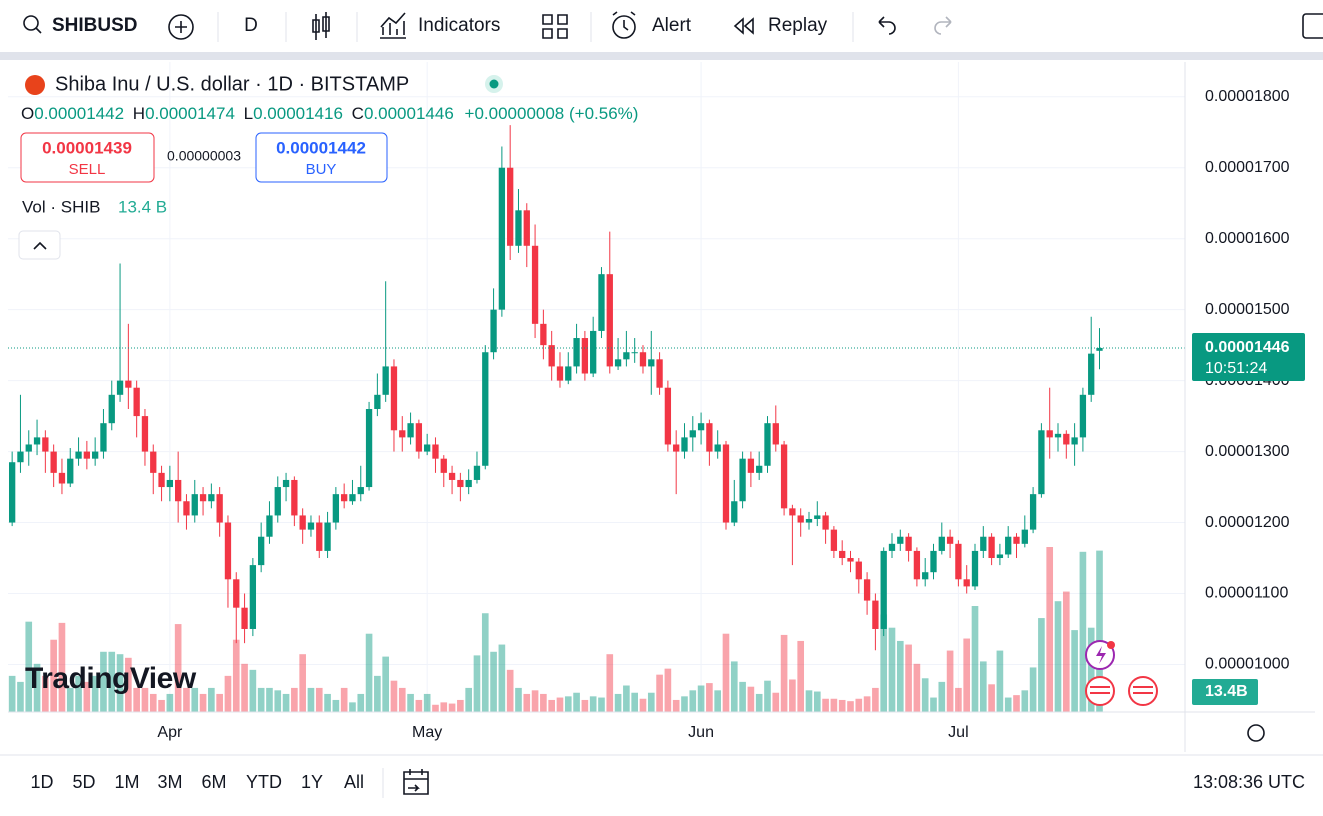  Describe the element at coordinates (1256, 733) in the screenshot. I see `settings-button` at that location.